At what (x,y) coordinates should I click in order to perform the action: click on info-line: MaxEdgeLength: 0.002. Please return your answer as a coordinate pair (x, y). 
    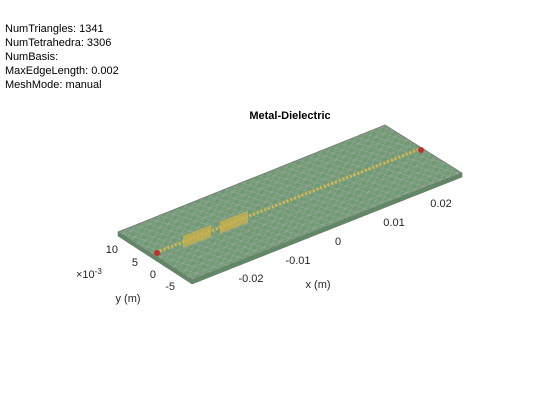
    Looking at the image, I should click on (62, 71).